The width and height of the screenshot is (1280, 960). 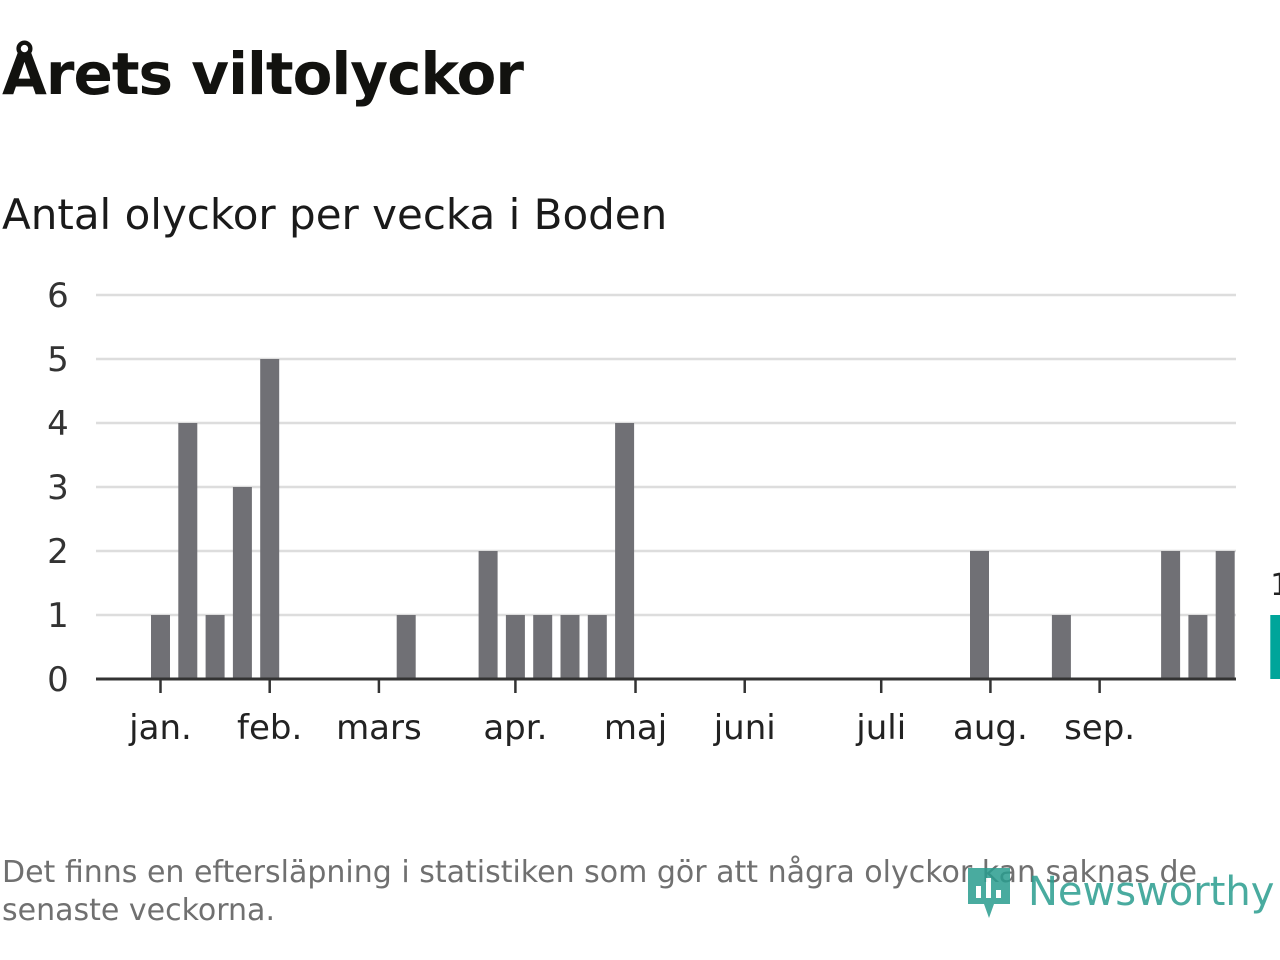 I want to click on y-tick-label-5: 5, so click(x=58, y=360).